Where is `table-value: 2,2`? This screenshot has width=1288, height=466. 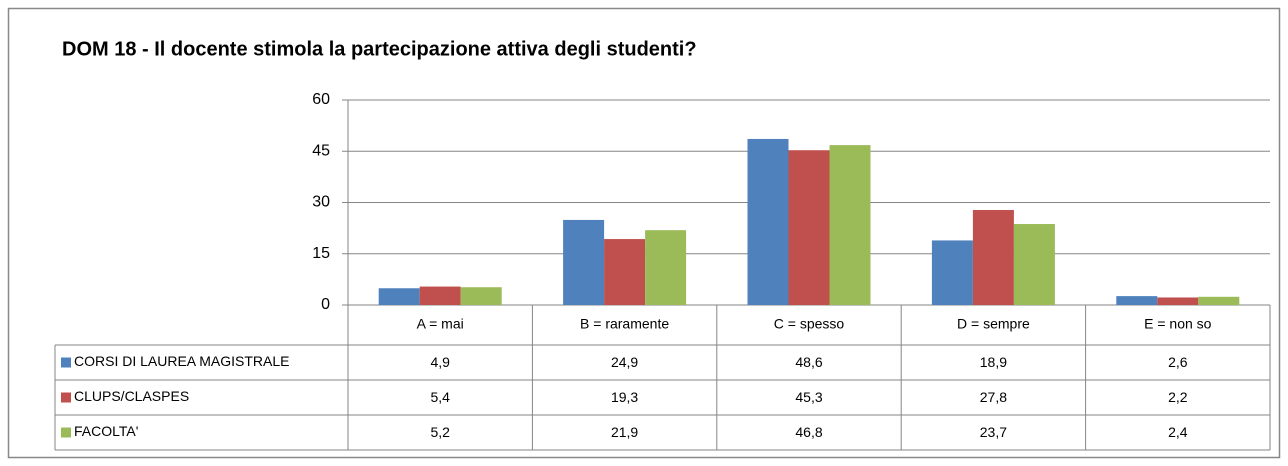 table-value: 2,2 is located at coordinates (1178, 397).